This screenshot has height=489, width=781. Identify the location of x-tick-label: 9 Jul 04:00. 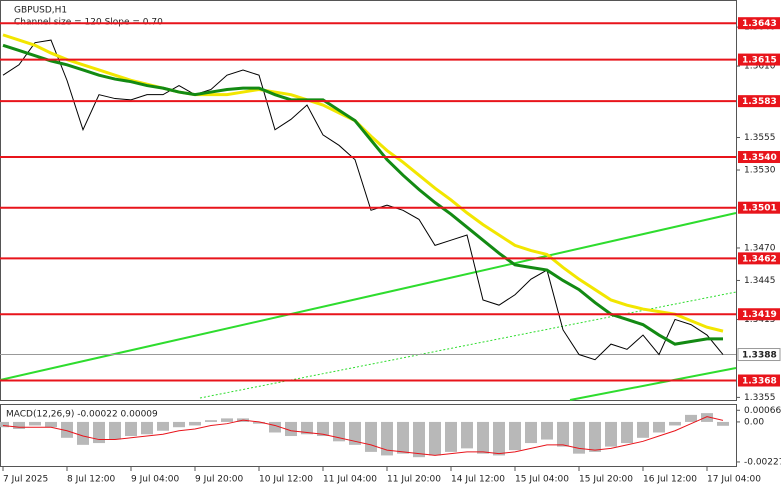
(155, 480).